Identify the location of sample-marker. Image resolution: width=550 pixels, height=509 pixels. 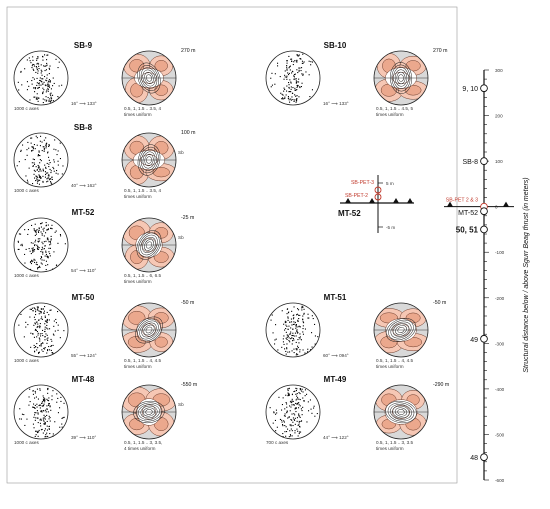
(484, 229).